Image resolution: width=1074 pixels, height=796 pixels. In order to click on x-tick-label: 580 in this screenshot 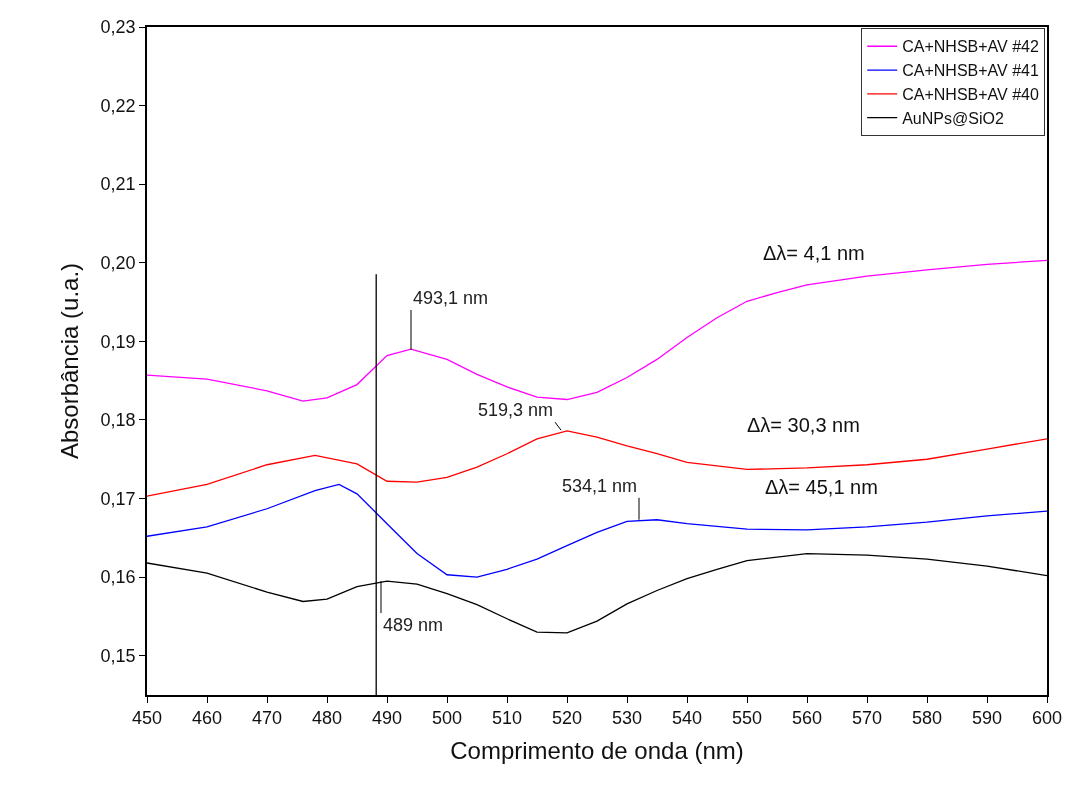, I will do `click(927, 718)`.